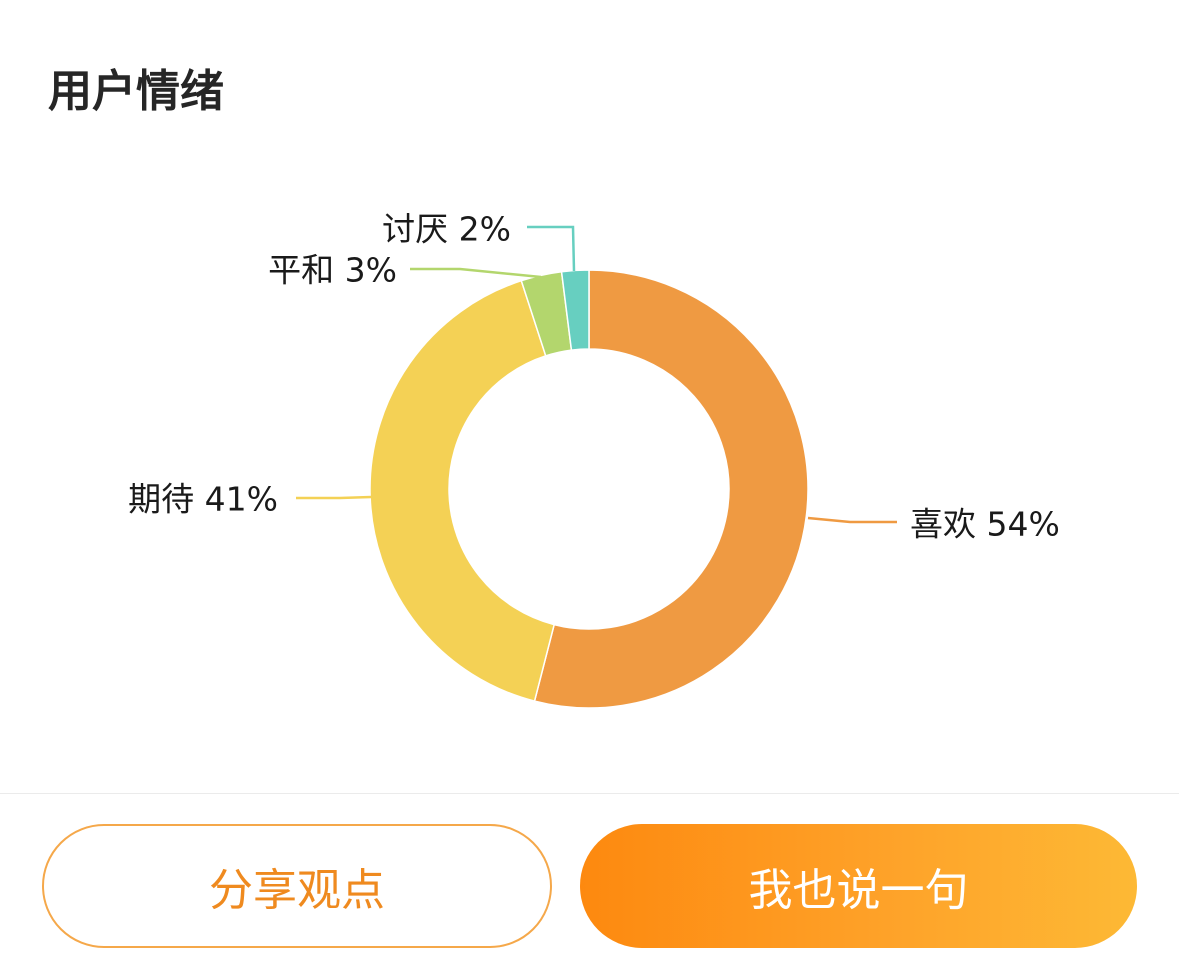 This screenshot has width=1179, height=958. What do you see at coordinates (589, 793) in the screenshot?
I see `divider` at bounding box center [589, 793].